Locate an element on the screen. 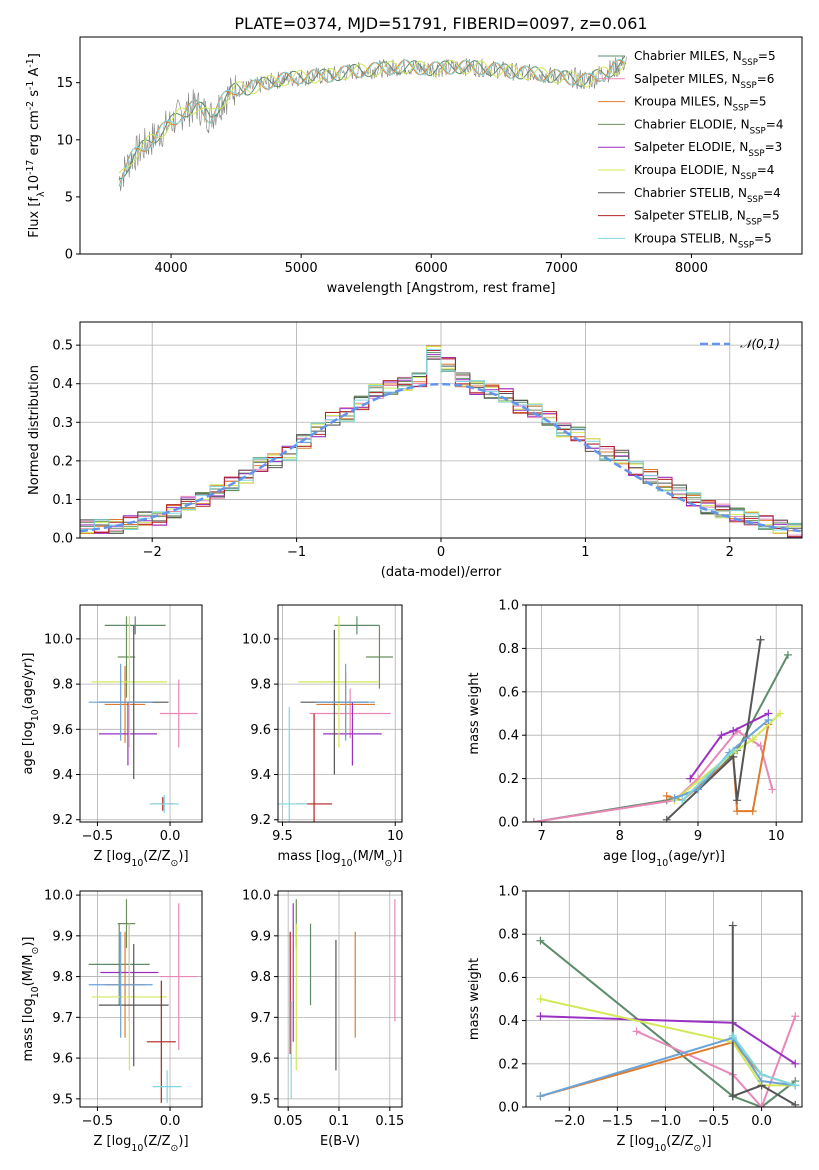  y-tick-label: 9.4 is located at coordinates (260, 775).